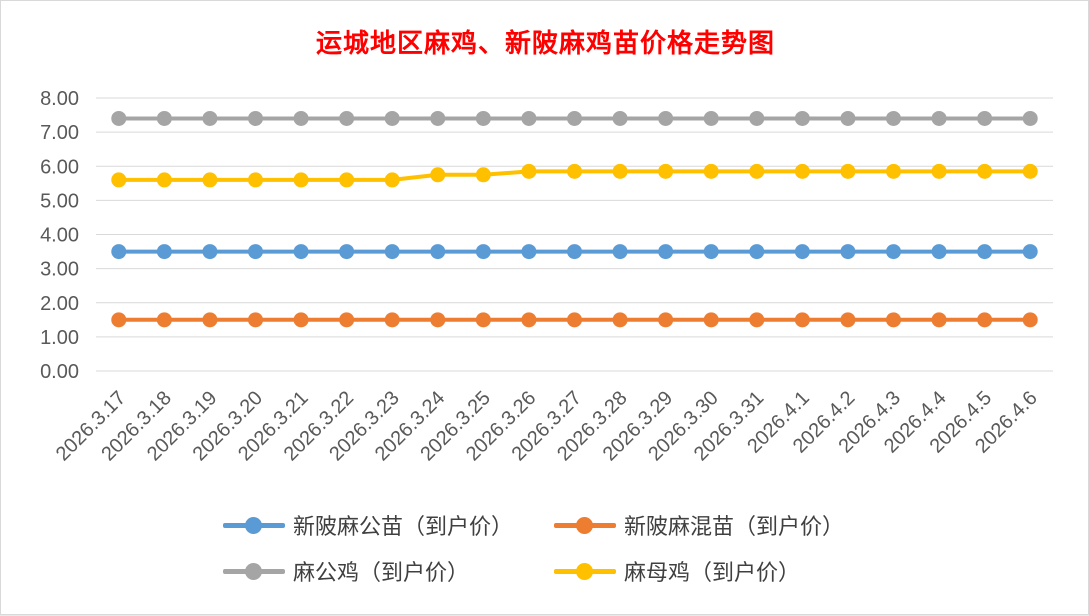 The width and height of the screenshot is (1089, 616). What do you see at coordinates (59, 372) in the screenshot?
I see `y-tick-label: 0.00` at bounding box center [59, 372].